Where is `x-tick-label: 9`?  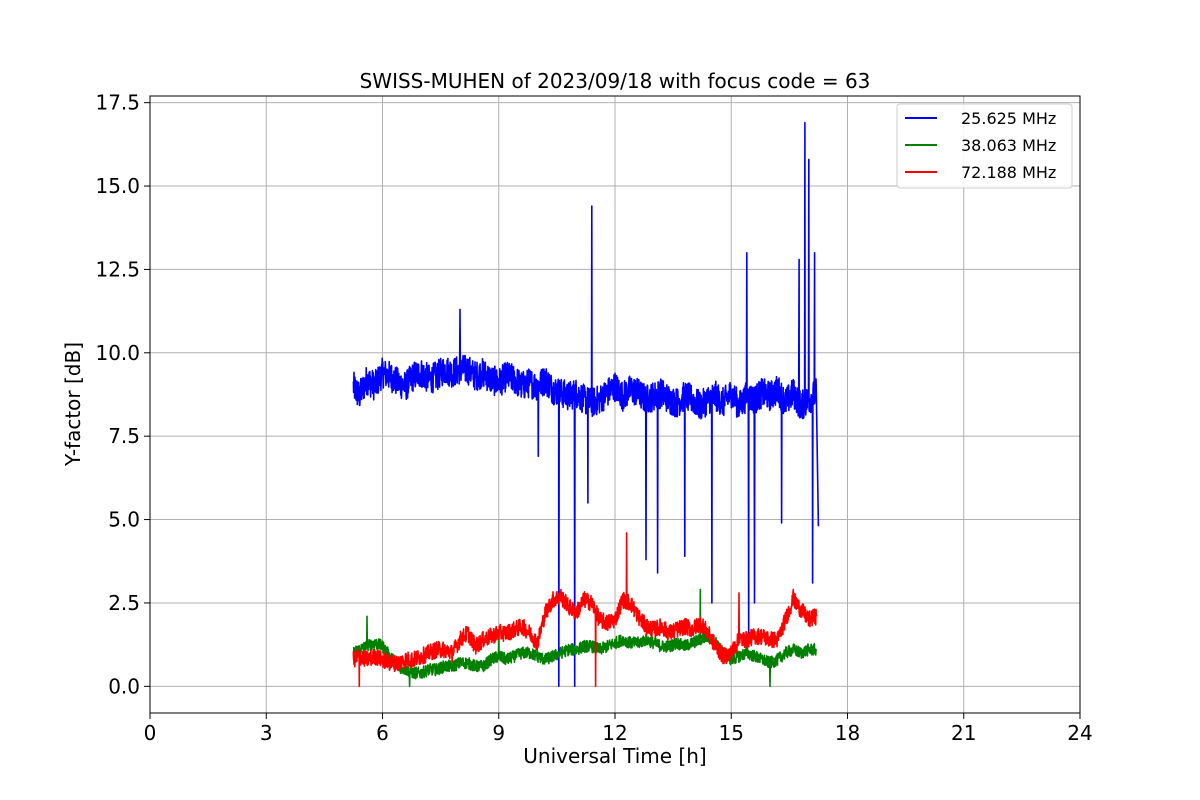 x-tick-label: 9 is located at coordinates (498, 733).